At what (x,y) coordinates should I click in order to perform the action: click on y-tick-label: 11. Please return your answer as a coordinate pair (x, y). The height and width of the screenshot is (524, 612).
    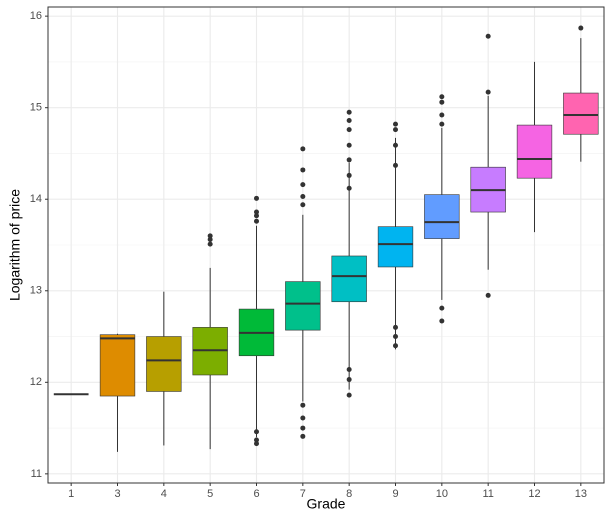
    Looking at the image, I should click on (36, 474).